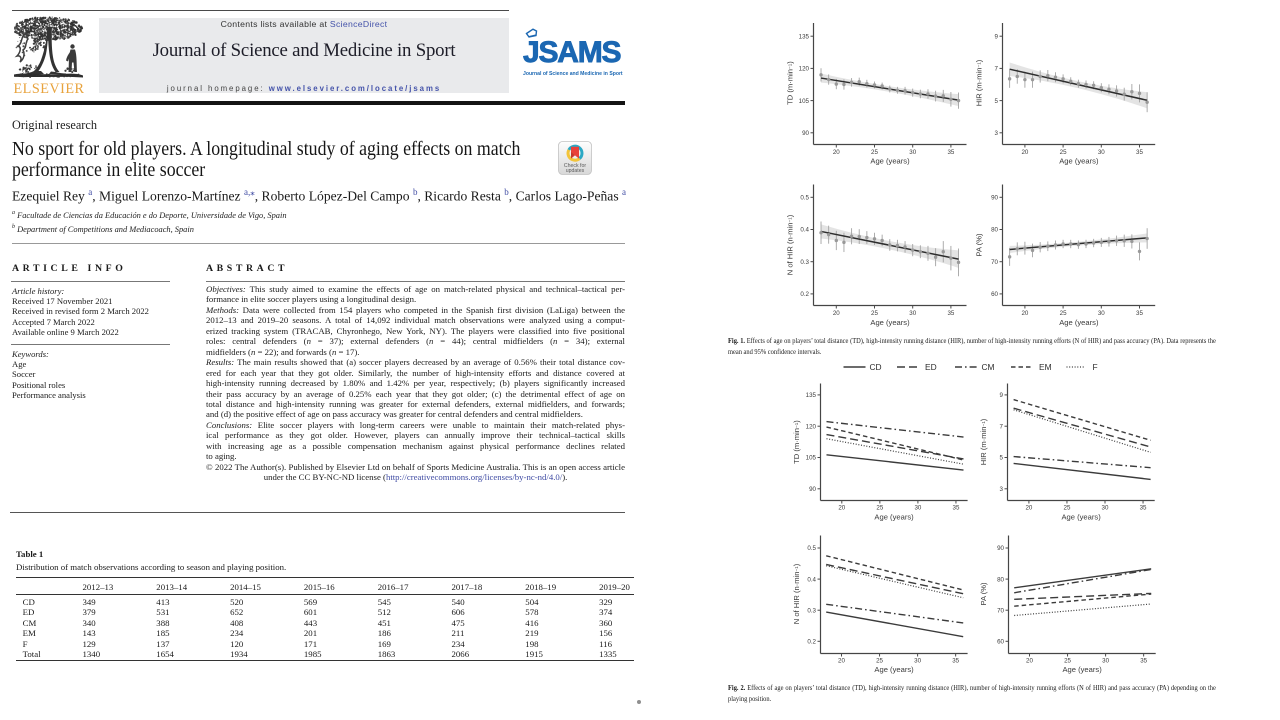 This screenshot has width=1280, height=720. What do you see at coordinates (1095, 367) in the screenshot?
I see `svg-text: F` at bounding box center [1095, 367].